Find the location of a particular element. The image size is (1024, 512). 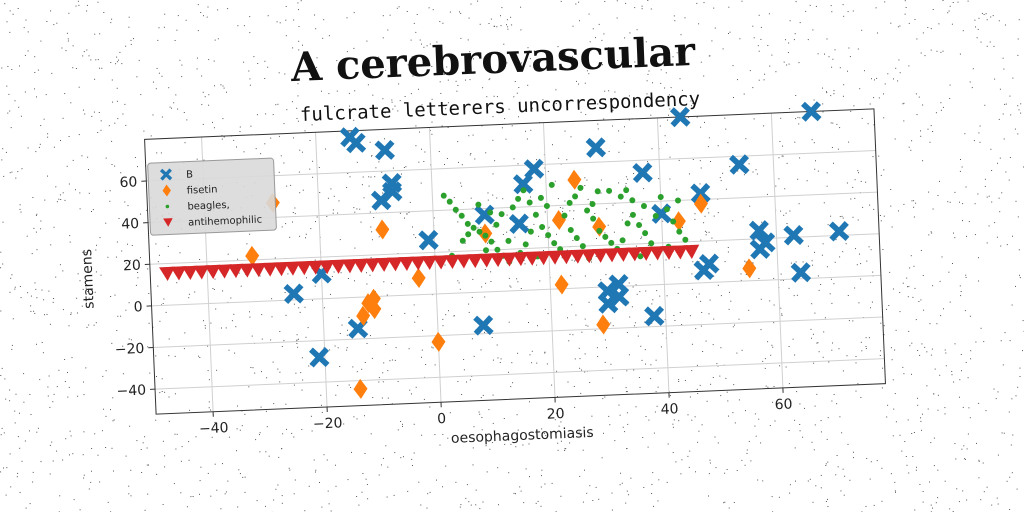

point-fisetin is located at coordinates (252, 255).